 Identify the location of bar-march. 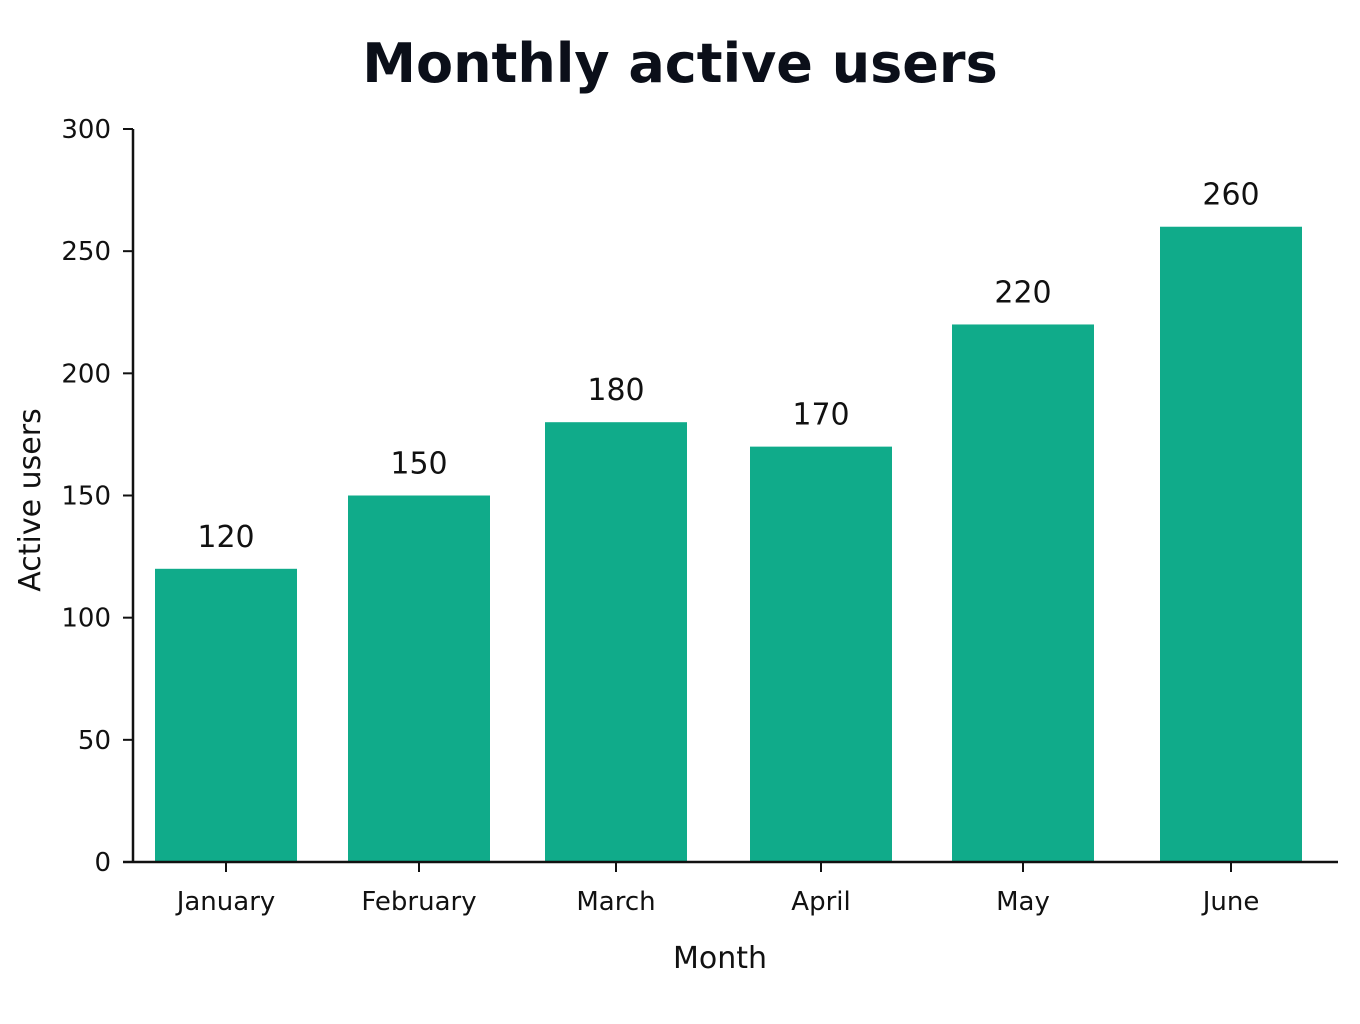
(616, 642).